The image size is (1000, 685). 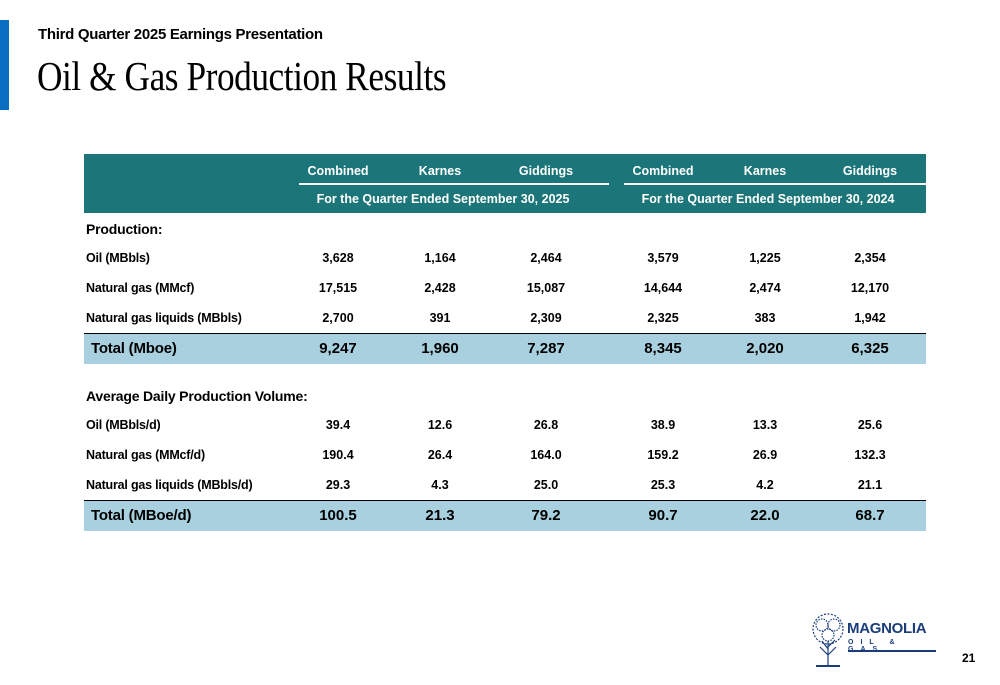 I want to click on total-value: 100.5, so click(x=338, y=515).